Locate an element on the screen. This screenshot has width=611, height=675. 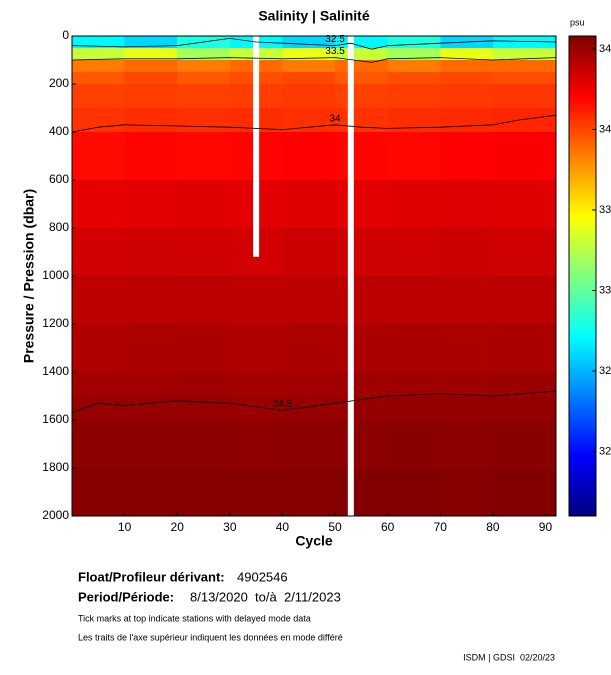
period-label: Period/Période: is located at coordinates (126, 596).